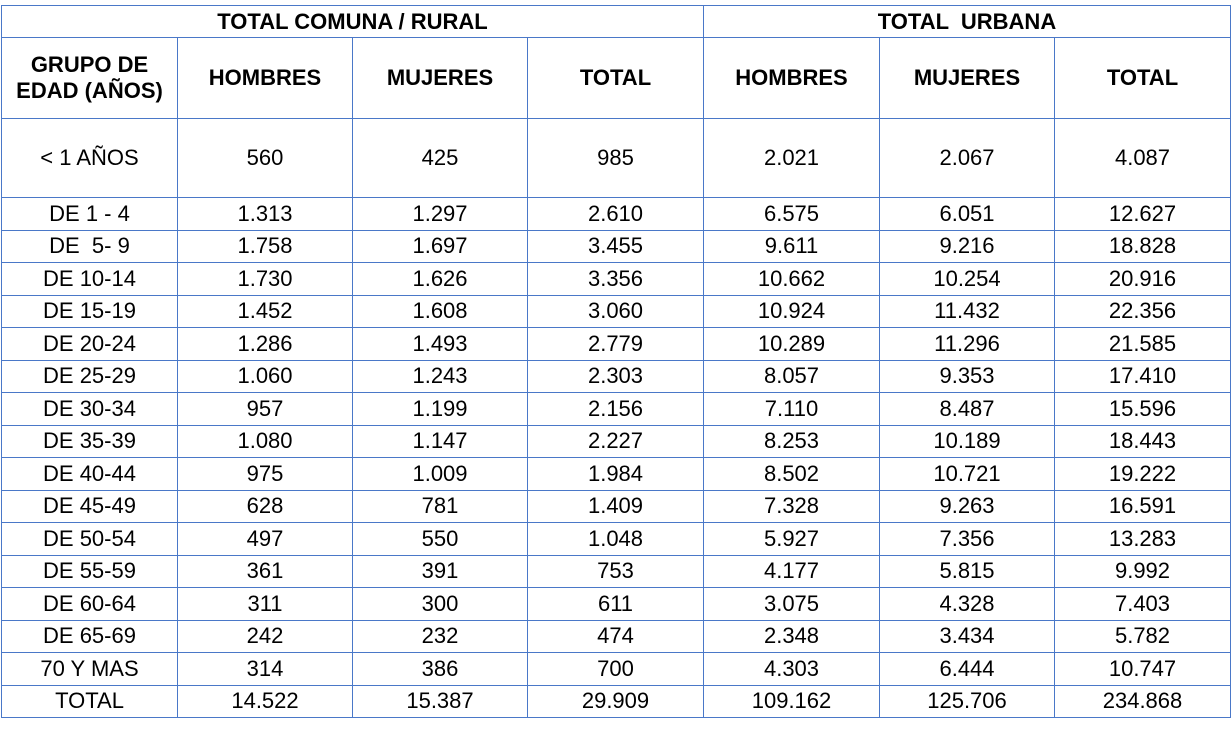 The width and height of the screenshot is (1232, 741). What do you see at coordinates (89, 344) in the screenshot?
I see `age-group: DE 20-24` at bounding box center [89, 344].